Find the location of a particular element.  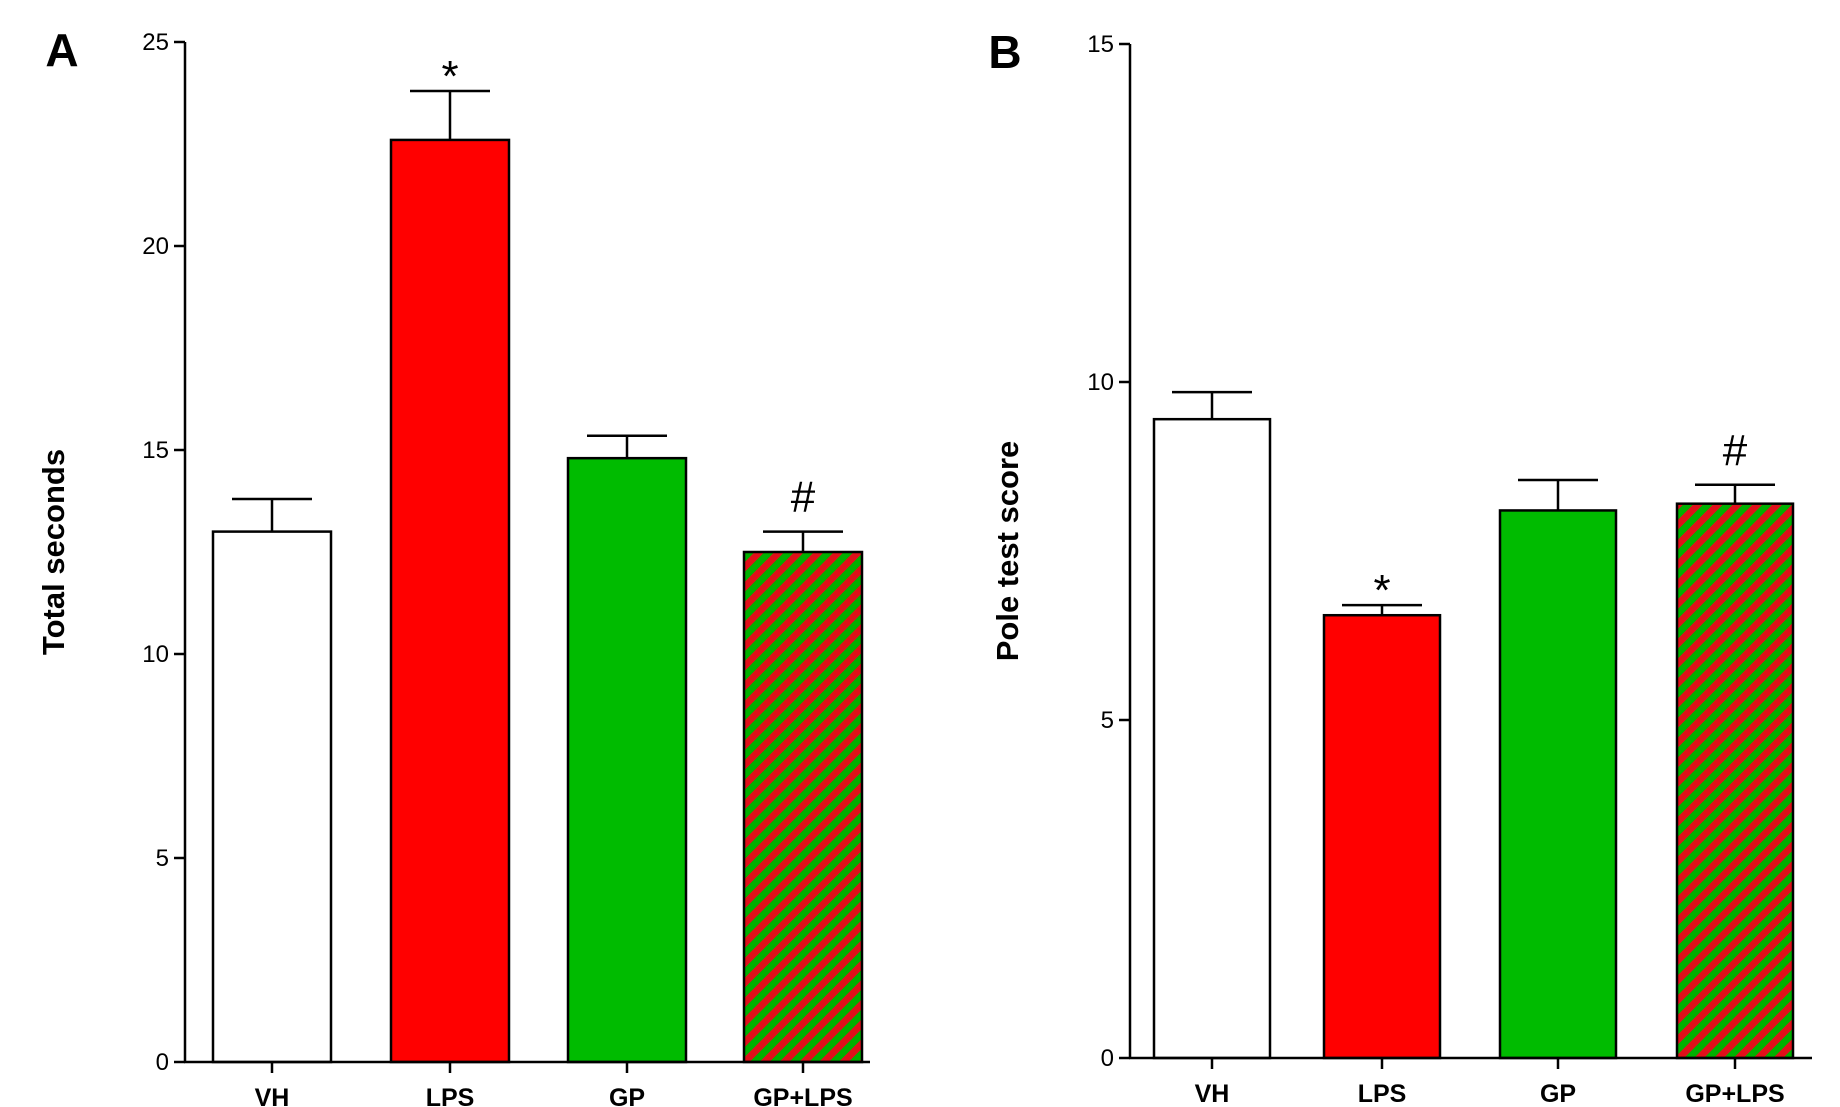

bar-a-lps is located at coordinates (450, 601).